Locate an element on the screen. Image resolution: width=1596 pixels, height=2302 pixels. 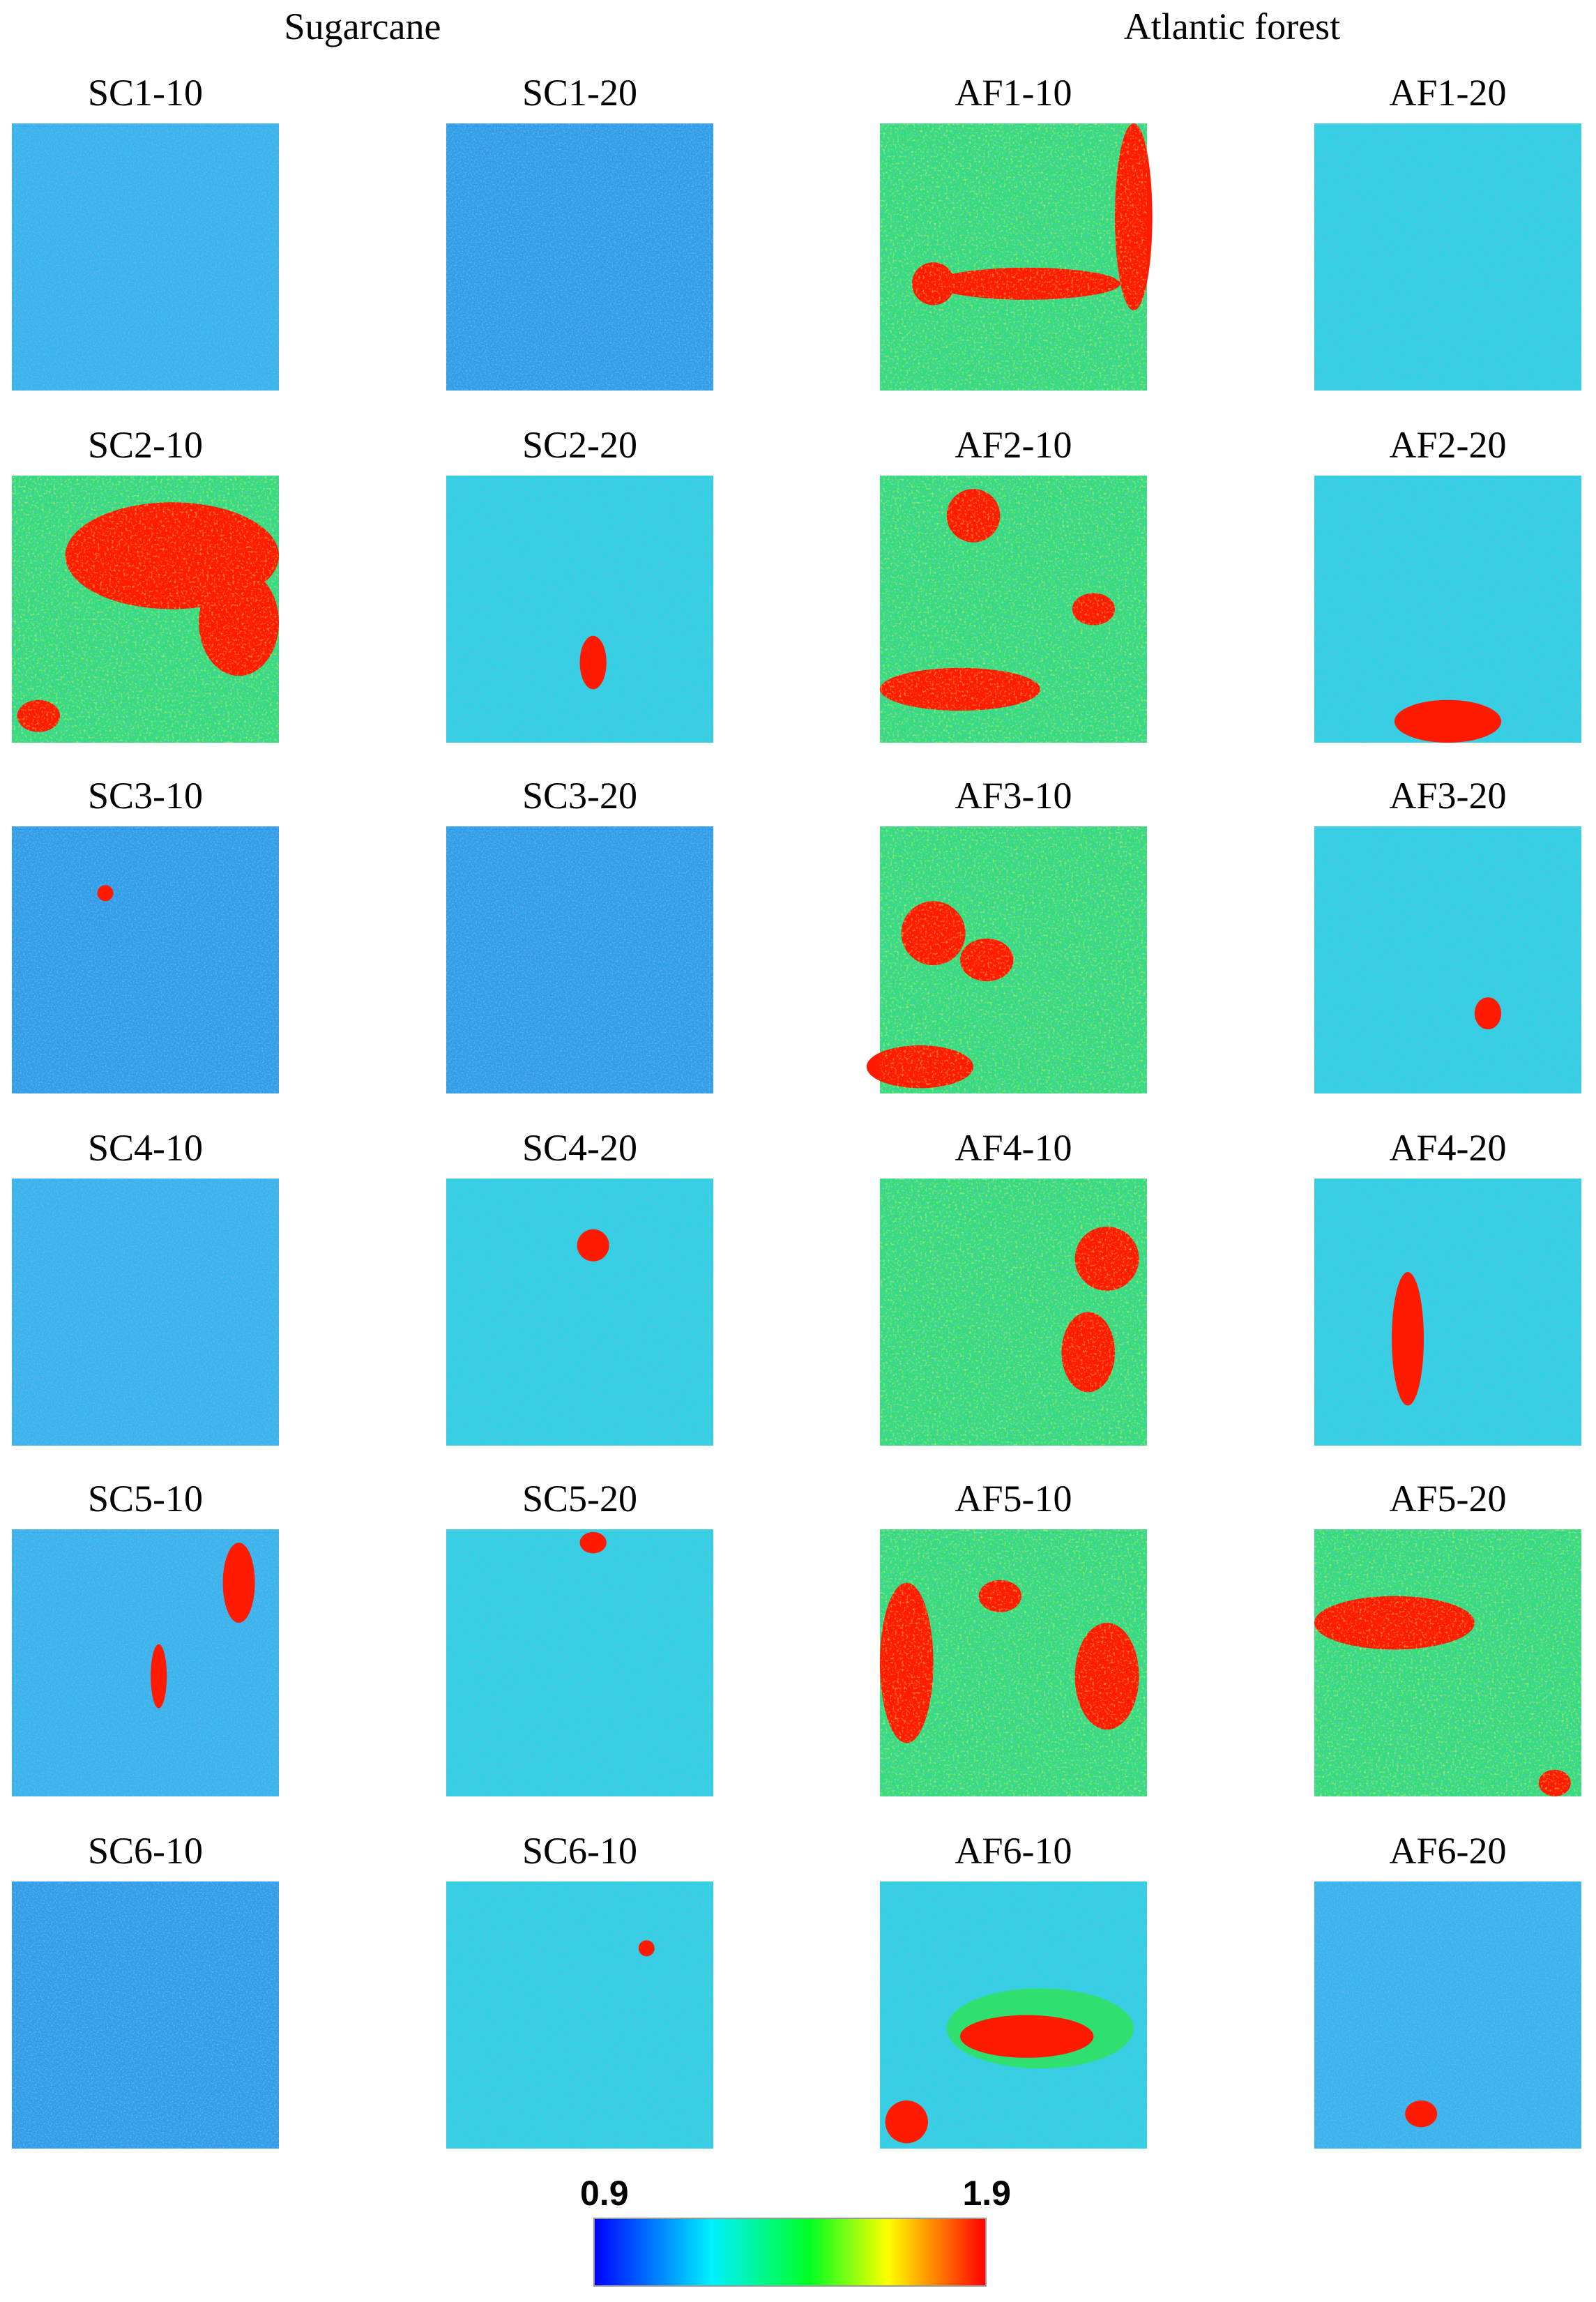
panel-label: AF5-20 is located at coordinates (1447, 1499).